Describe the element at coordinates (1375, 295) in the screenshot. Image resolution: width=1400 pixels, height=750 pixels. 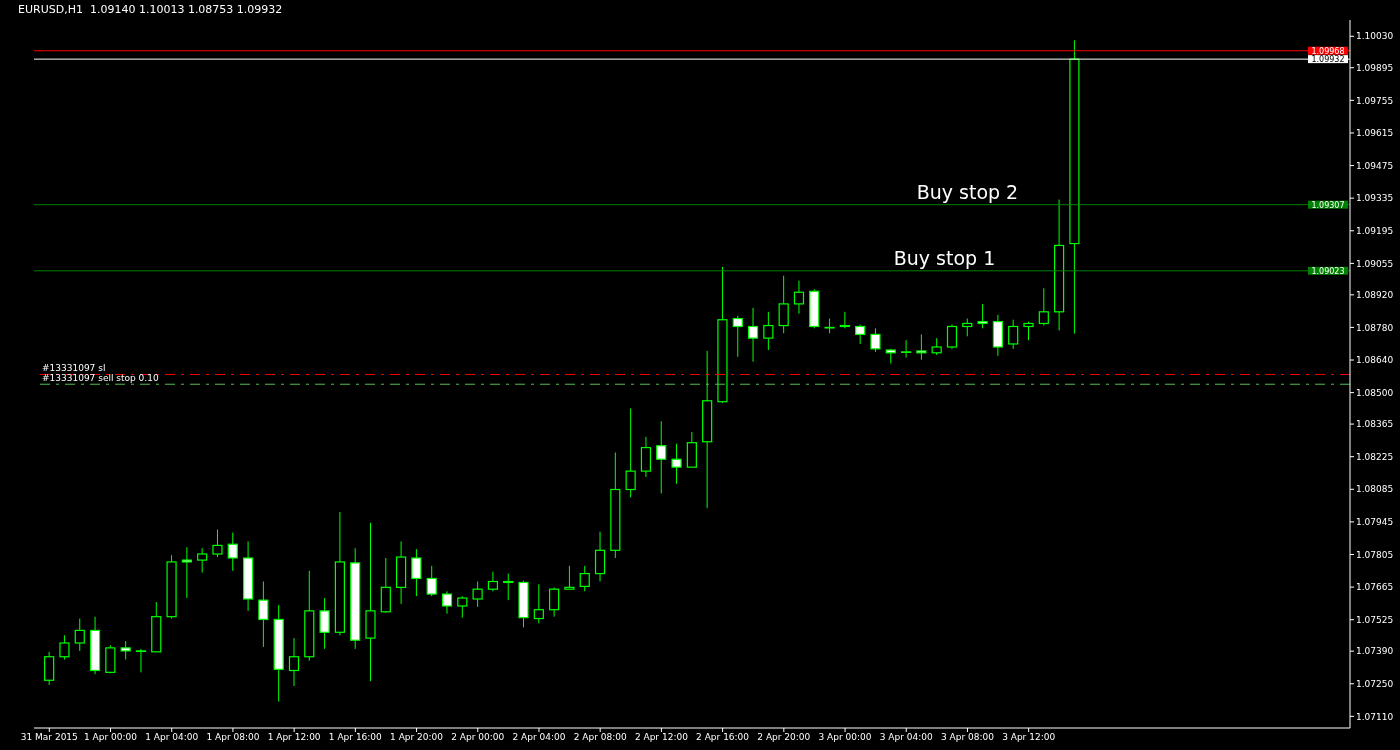
I see `y-tick-label: 1.08920` at that location.